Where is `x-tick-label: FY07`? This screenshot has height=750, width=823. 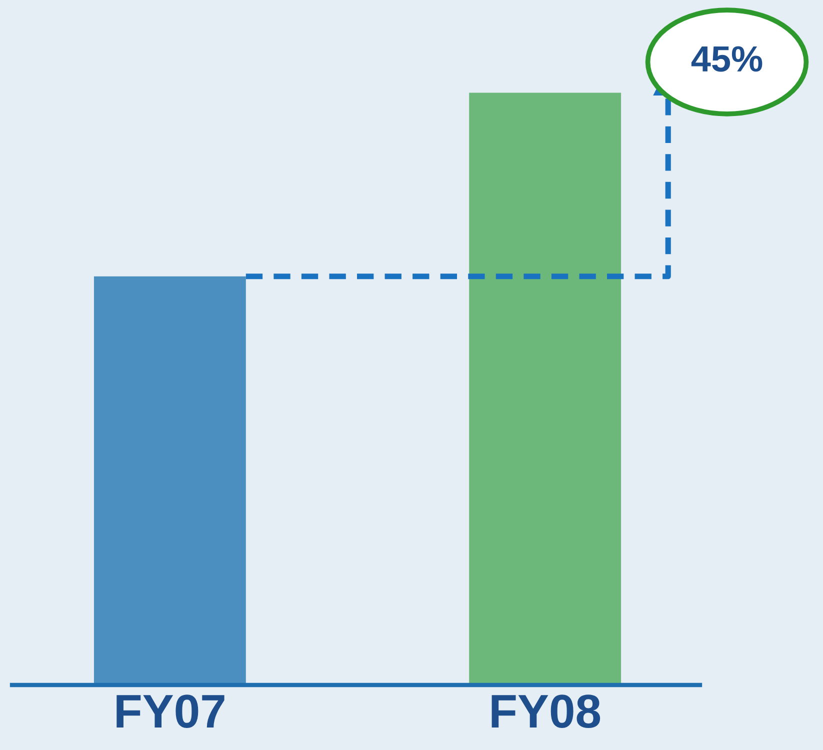
x-tick-label: FY07 is located at coordinates (170, 711).